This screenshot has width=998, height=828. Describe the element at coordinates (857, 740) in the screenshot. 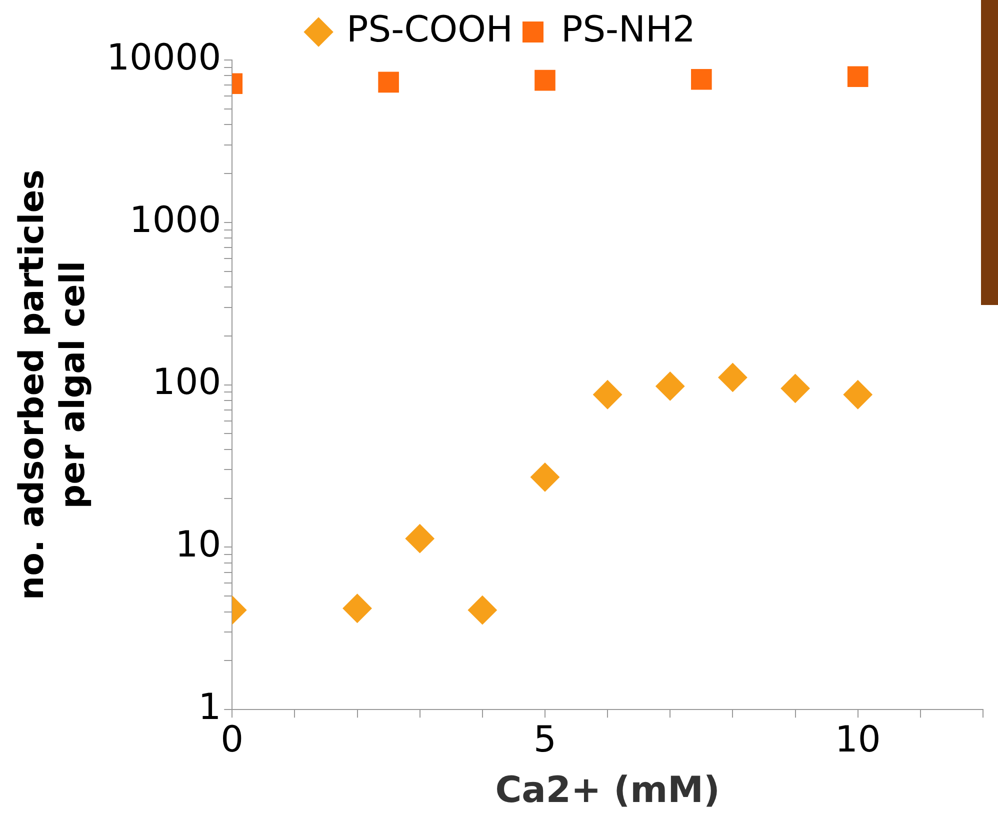

I see `x-tick-label: 10` at that location.